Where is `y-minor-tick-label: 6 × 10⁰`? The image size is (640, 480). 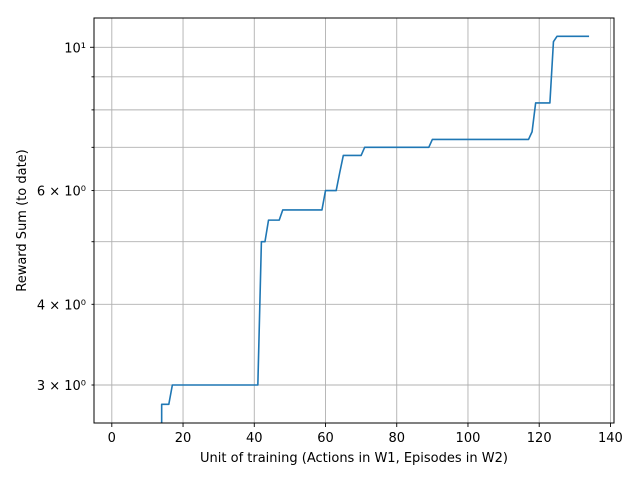 y-minor-tick-label: 6 × 10⁰ is located at coordinates (61, 192).